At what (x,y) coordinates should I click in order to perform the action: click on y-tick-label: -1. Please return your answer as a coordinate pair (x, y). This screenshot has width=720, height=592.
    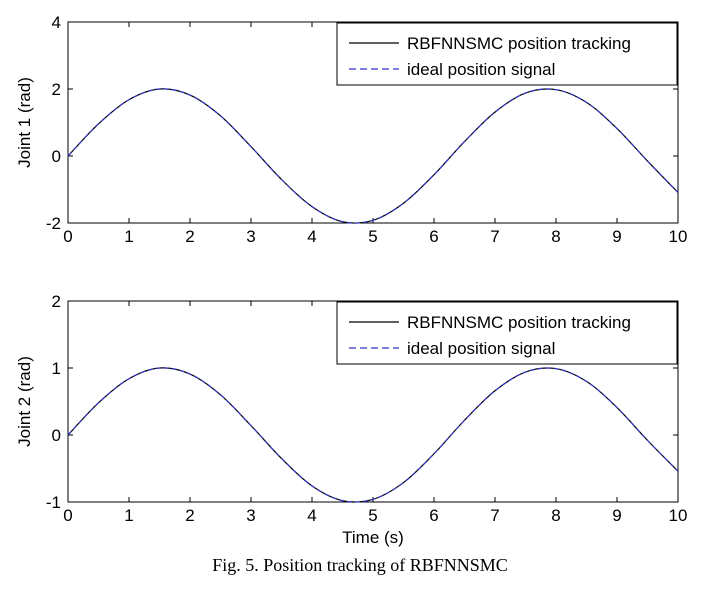
    Looking at the image, I should click on (53, 502).